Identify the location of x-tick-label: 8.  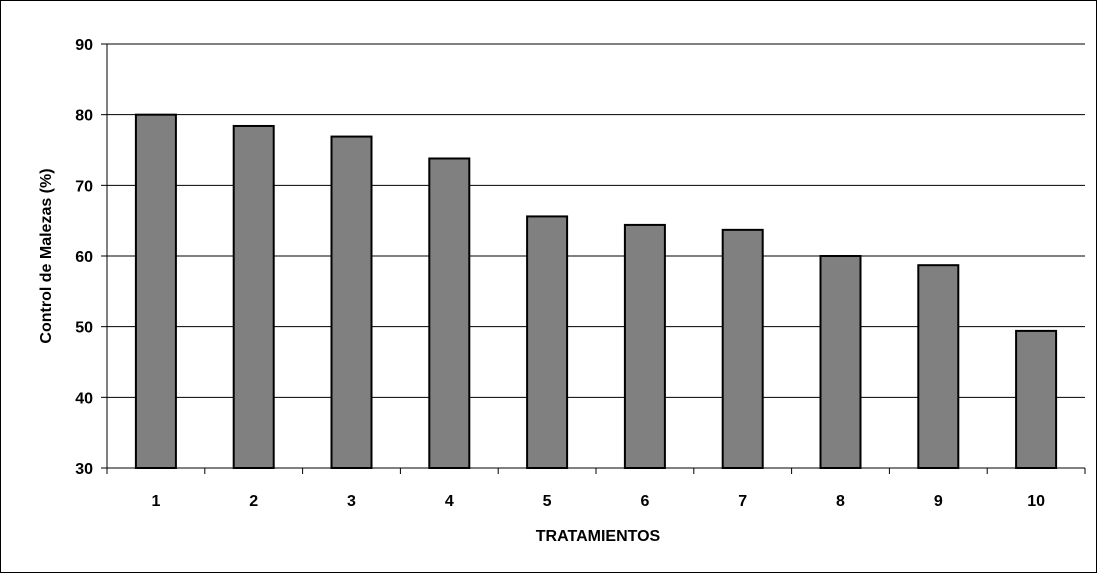
(840, 501).